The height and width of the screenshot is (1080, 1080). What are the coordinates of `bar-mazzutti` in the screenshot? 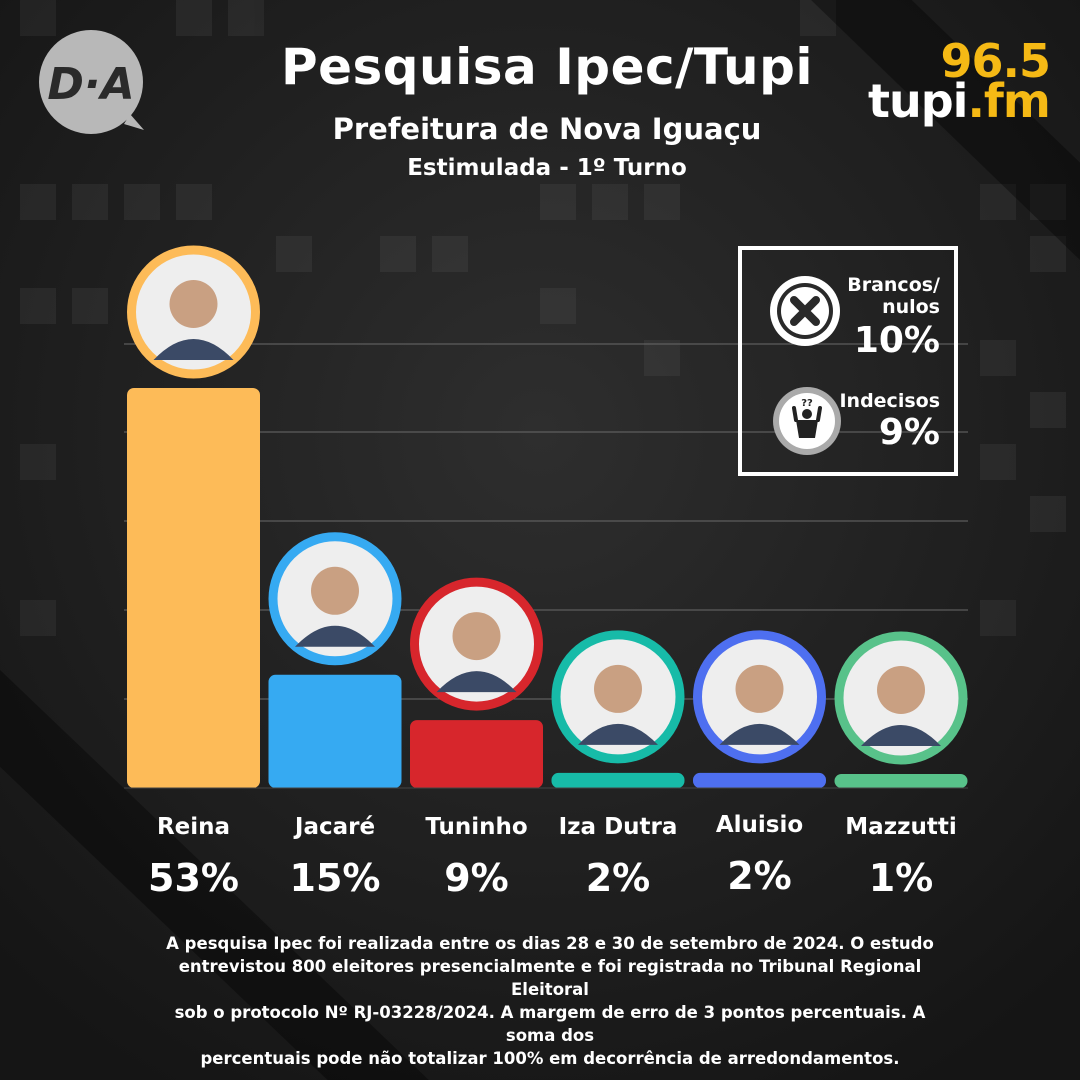 It's located at (901, 781).